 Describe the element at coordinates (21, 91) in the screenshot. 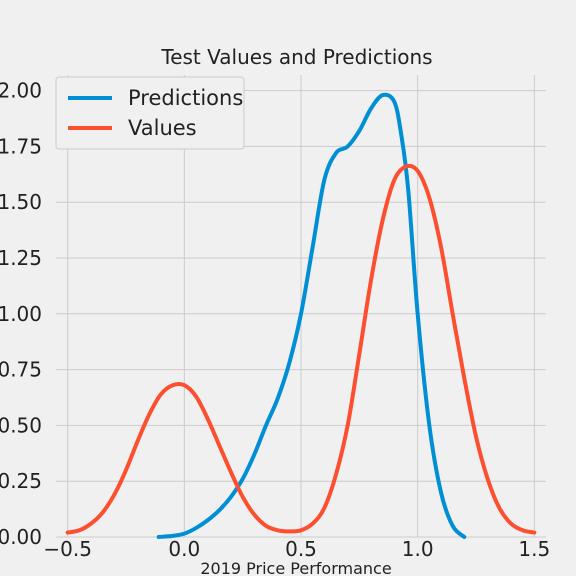

I see `y-tick-label: 2.00` at that location.